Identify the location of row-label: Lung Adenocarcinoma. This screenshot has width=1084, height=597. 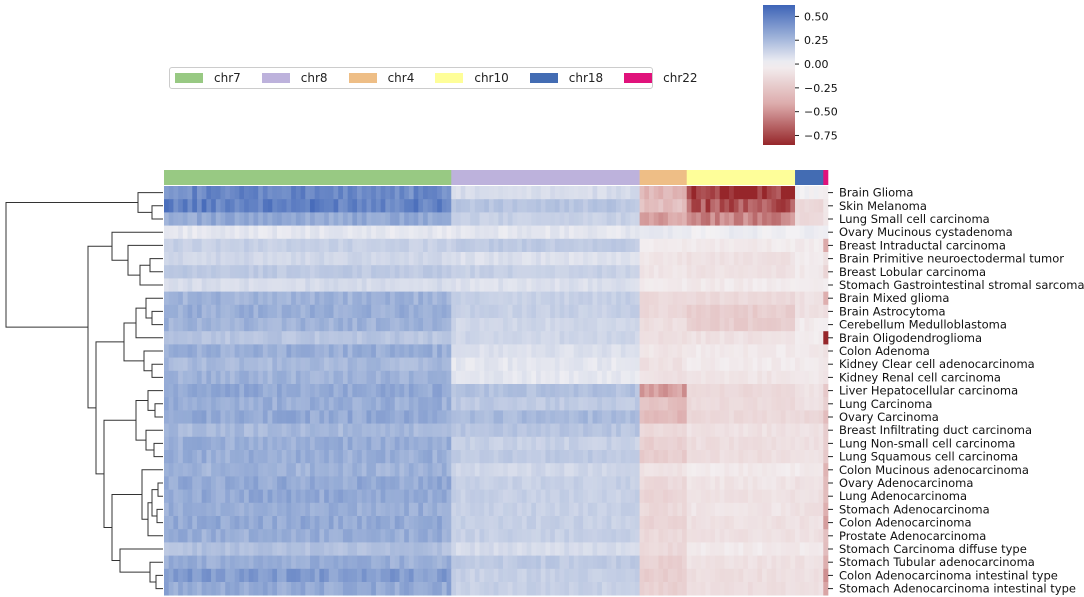
(903, 496).